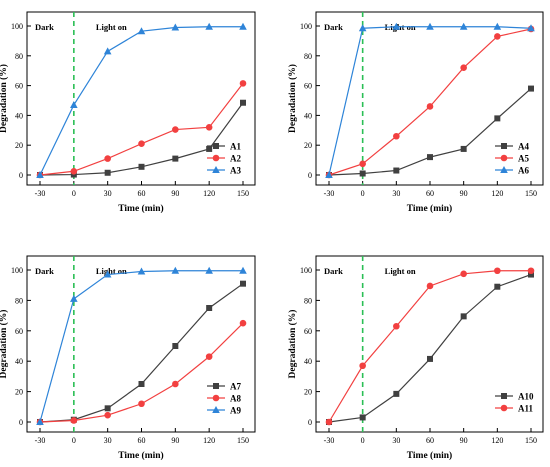 The width and height of the screenshot is (550, 467). What do you see at coordinates (141, 166) in the screenshot?
I see `data-point-a1` at bounding box center [141, 166].